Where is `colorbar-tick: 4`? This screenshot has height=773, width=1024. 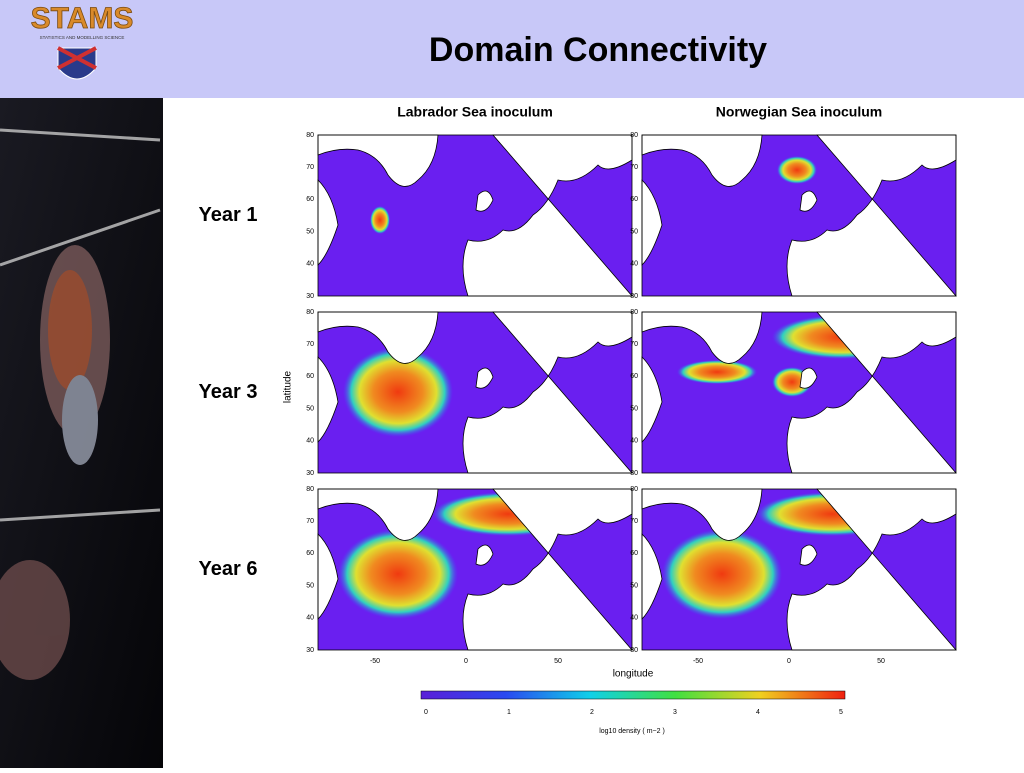
colorbar-tick: 4 is located at coordinates (758, 712).